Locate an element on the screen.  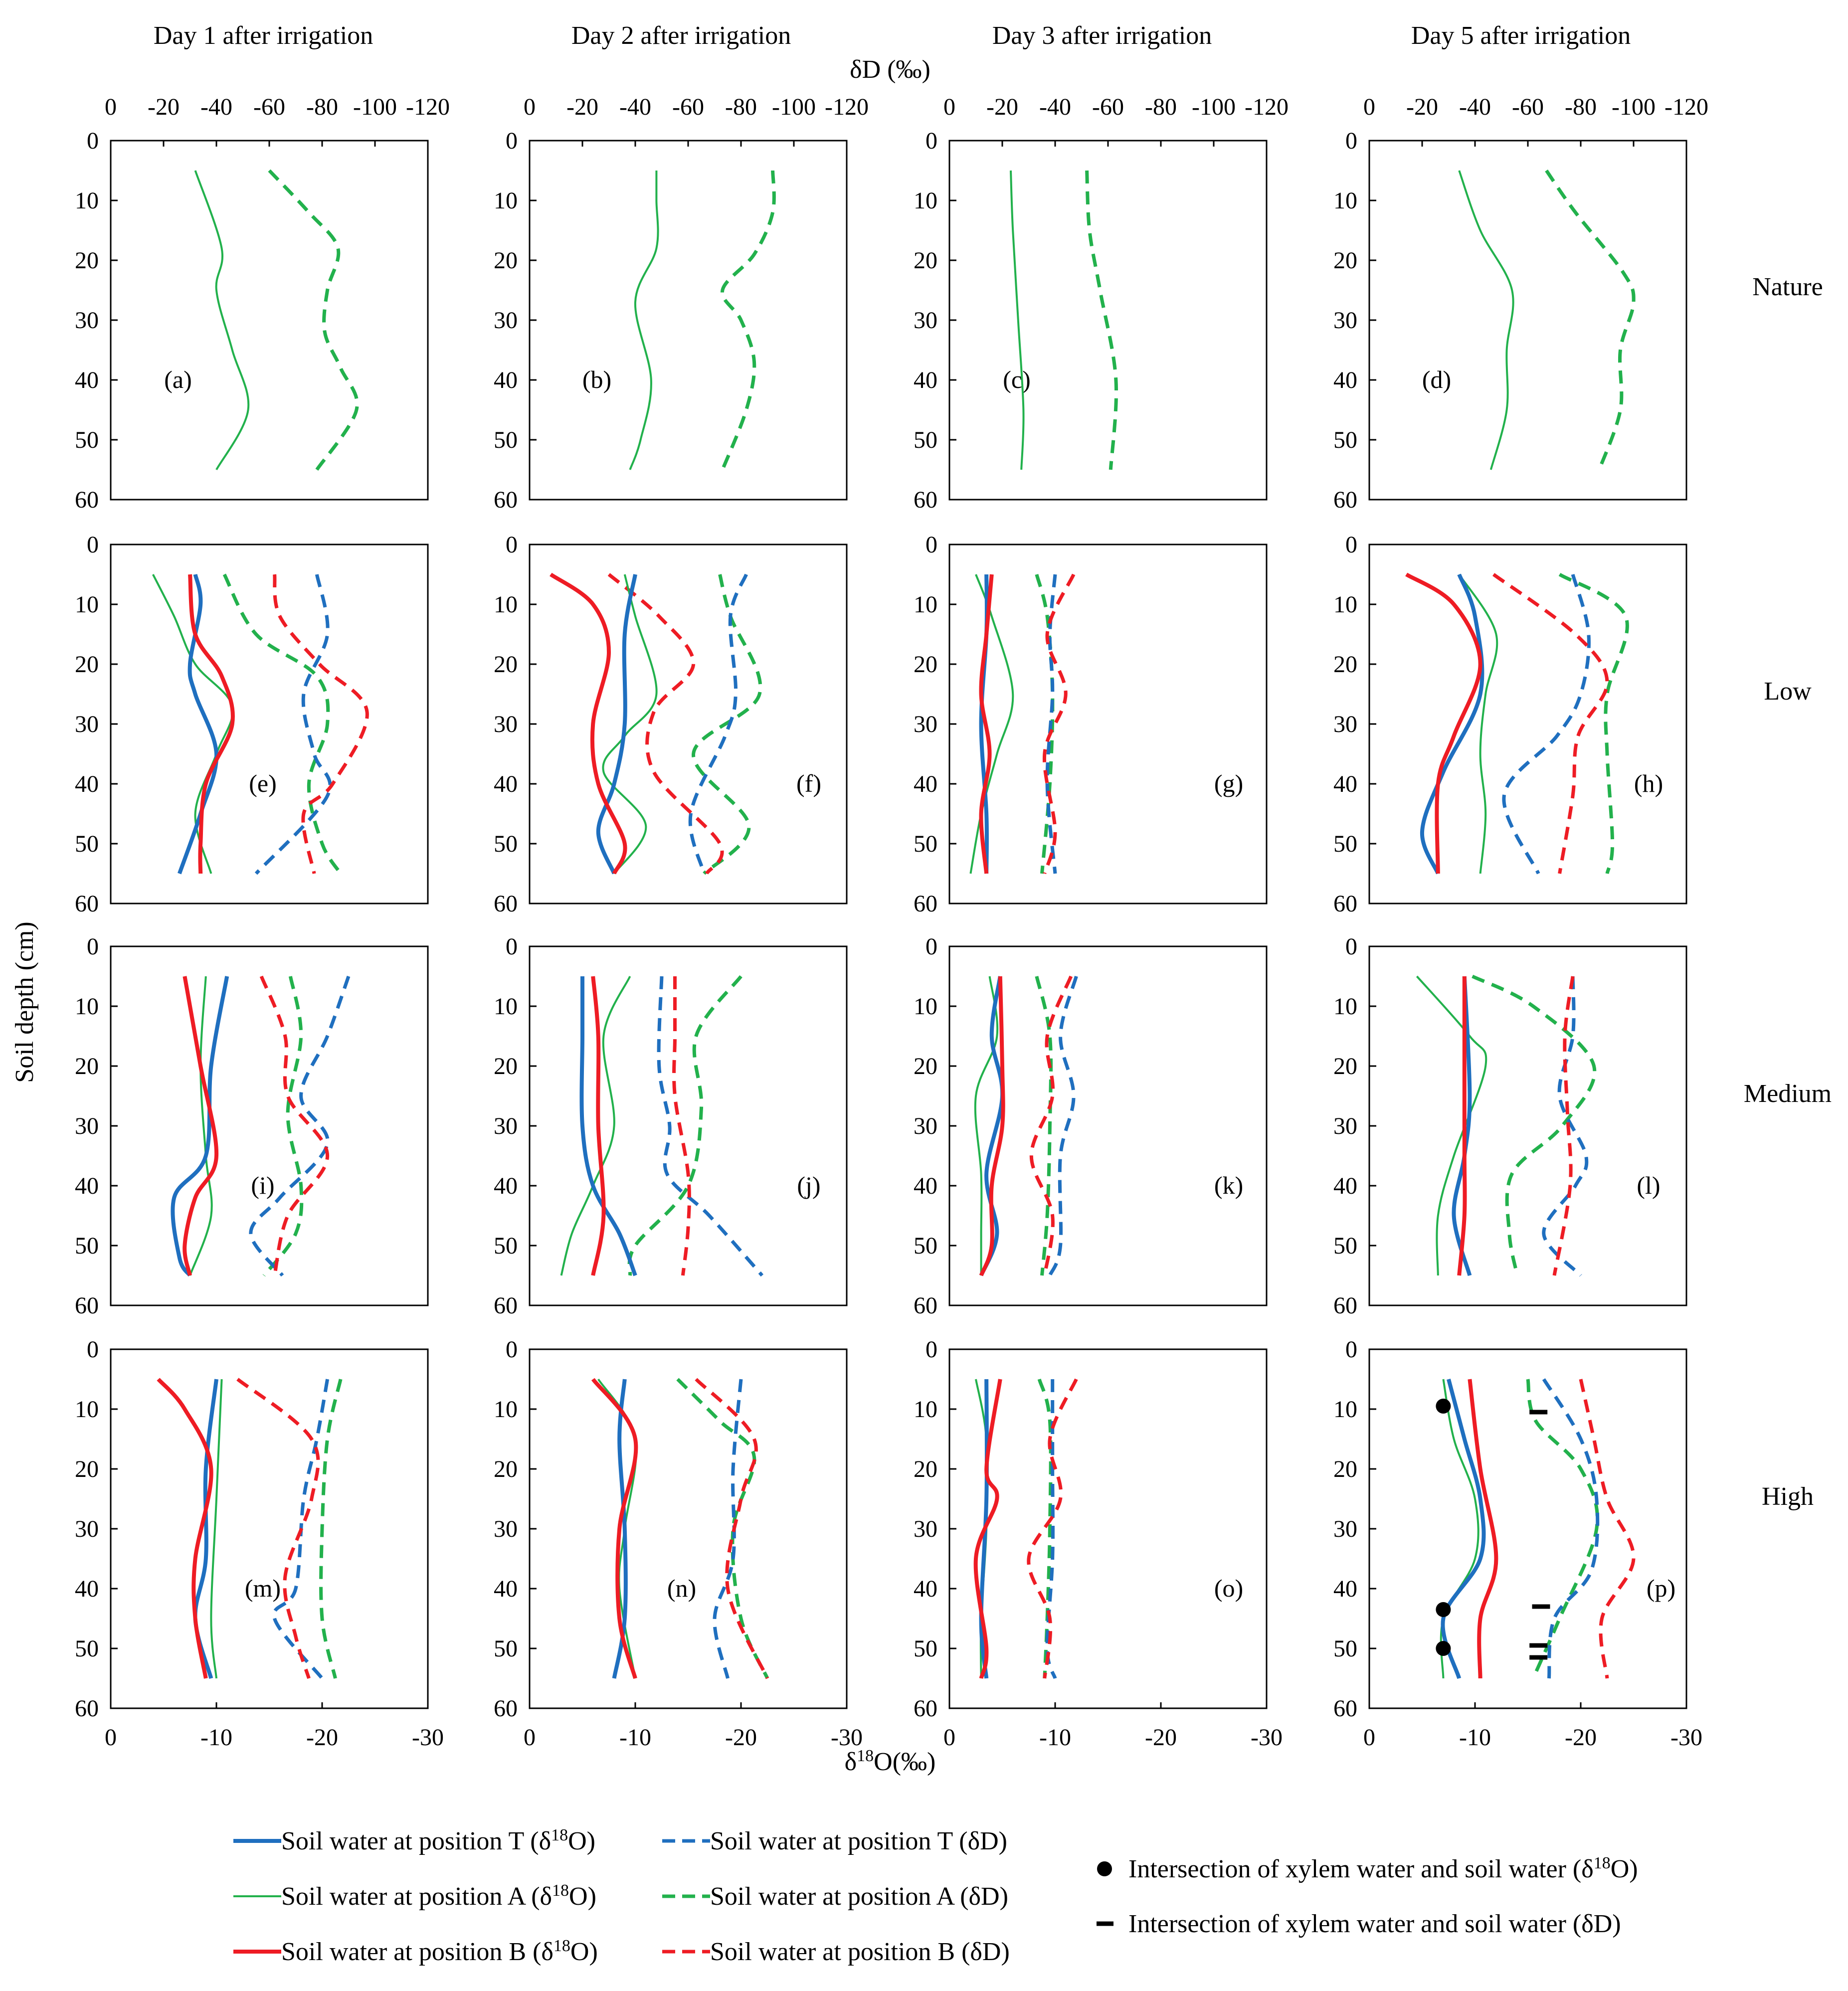
d18O-tick-label: -10 is located at coordinates (1475, 1737).